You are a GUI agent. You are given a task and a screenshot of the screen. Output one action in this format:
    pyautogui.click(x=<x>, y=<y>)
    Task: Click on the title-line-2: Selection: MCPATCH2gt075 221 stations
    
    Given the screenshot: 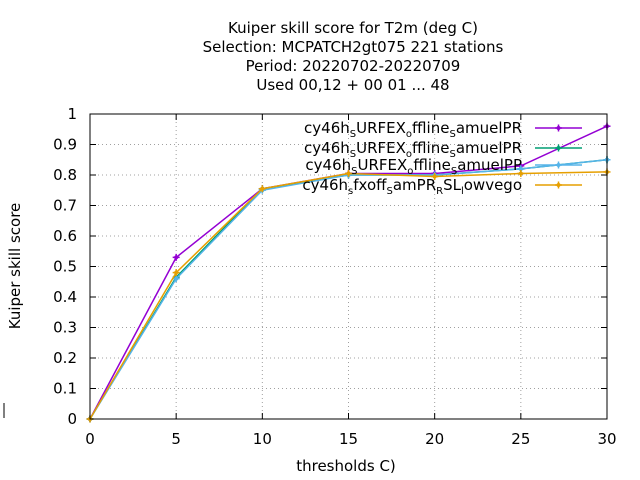 What is the action you would take?
    pyautogui.click(x=353, y=47)
    